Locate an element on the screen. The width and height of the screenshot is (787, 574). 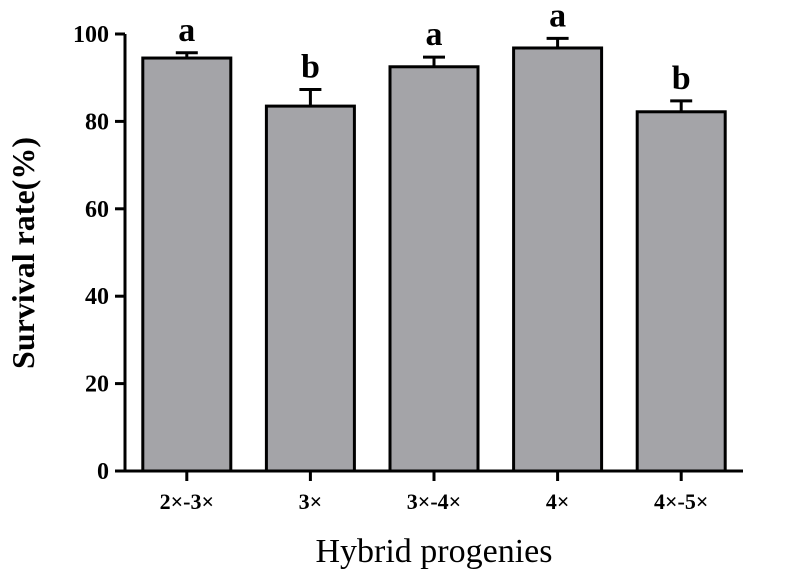
x-tick-label-2: 3× is located at coordinates (311, 501).